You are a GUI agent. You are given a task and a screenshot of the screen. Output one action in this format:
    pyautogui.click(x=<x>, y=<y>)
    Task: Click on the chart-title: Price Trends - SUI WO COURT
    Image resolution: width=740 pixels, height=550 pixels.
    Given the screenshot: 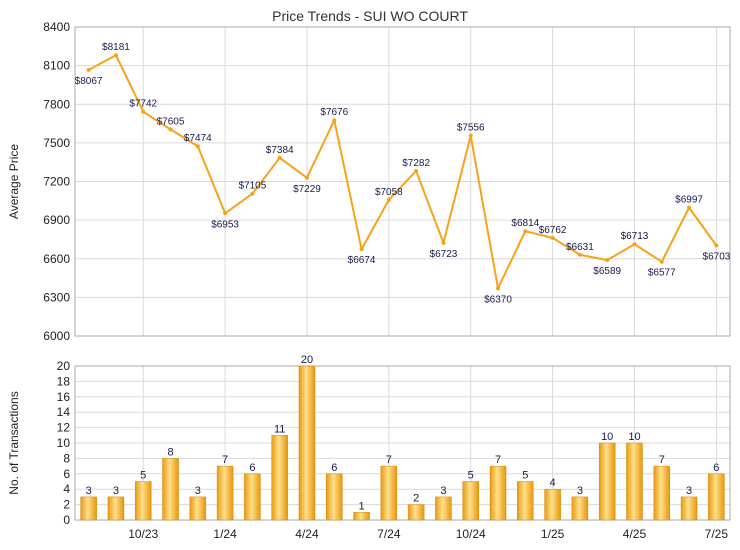 What is the action you would take?
    pyautogui.click(x=370, y=16)
    